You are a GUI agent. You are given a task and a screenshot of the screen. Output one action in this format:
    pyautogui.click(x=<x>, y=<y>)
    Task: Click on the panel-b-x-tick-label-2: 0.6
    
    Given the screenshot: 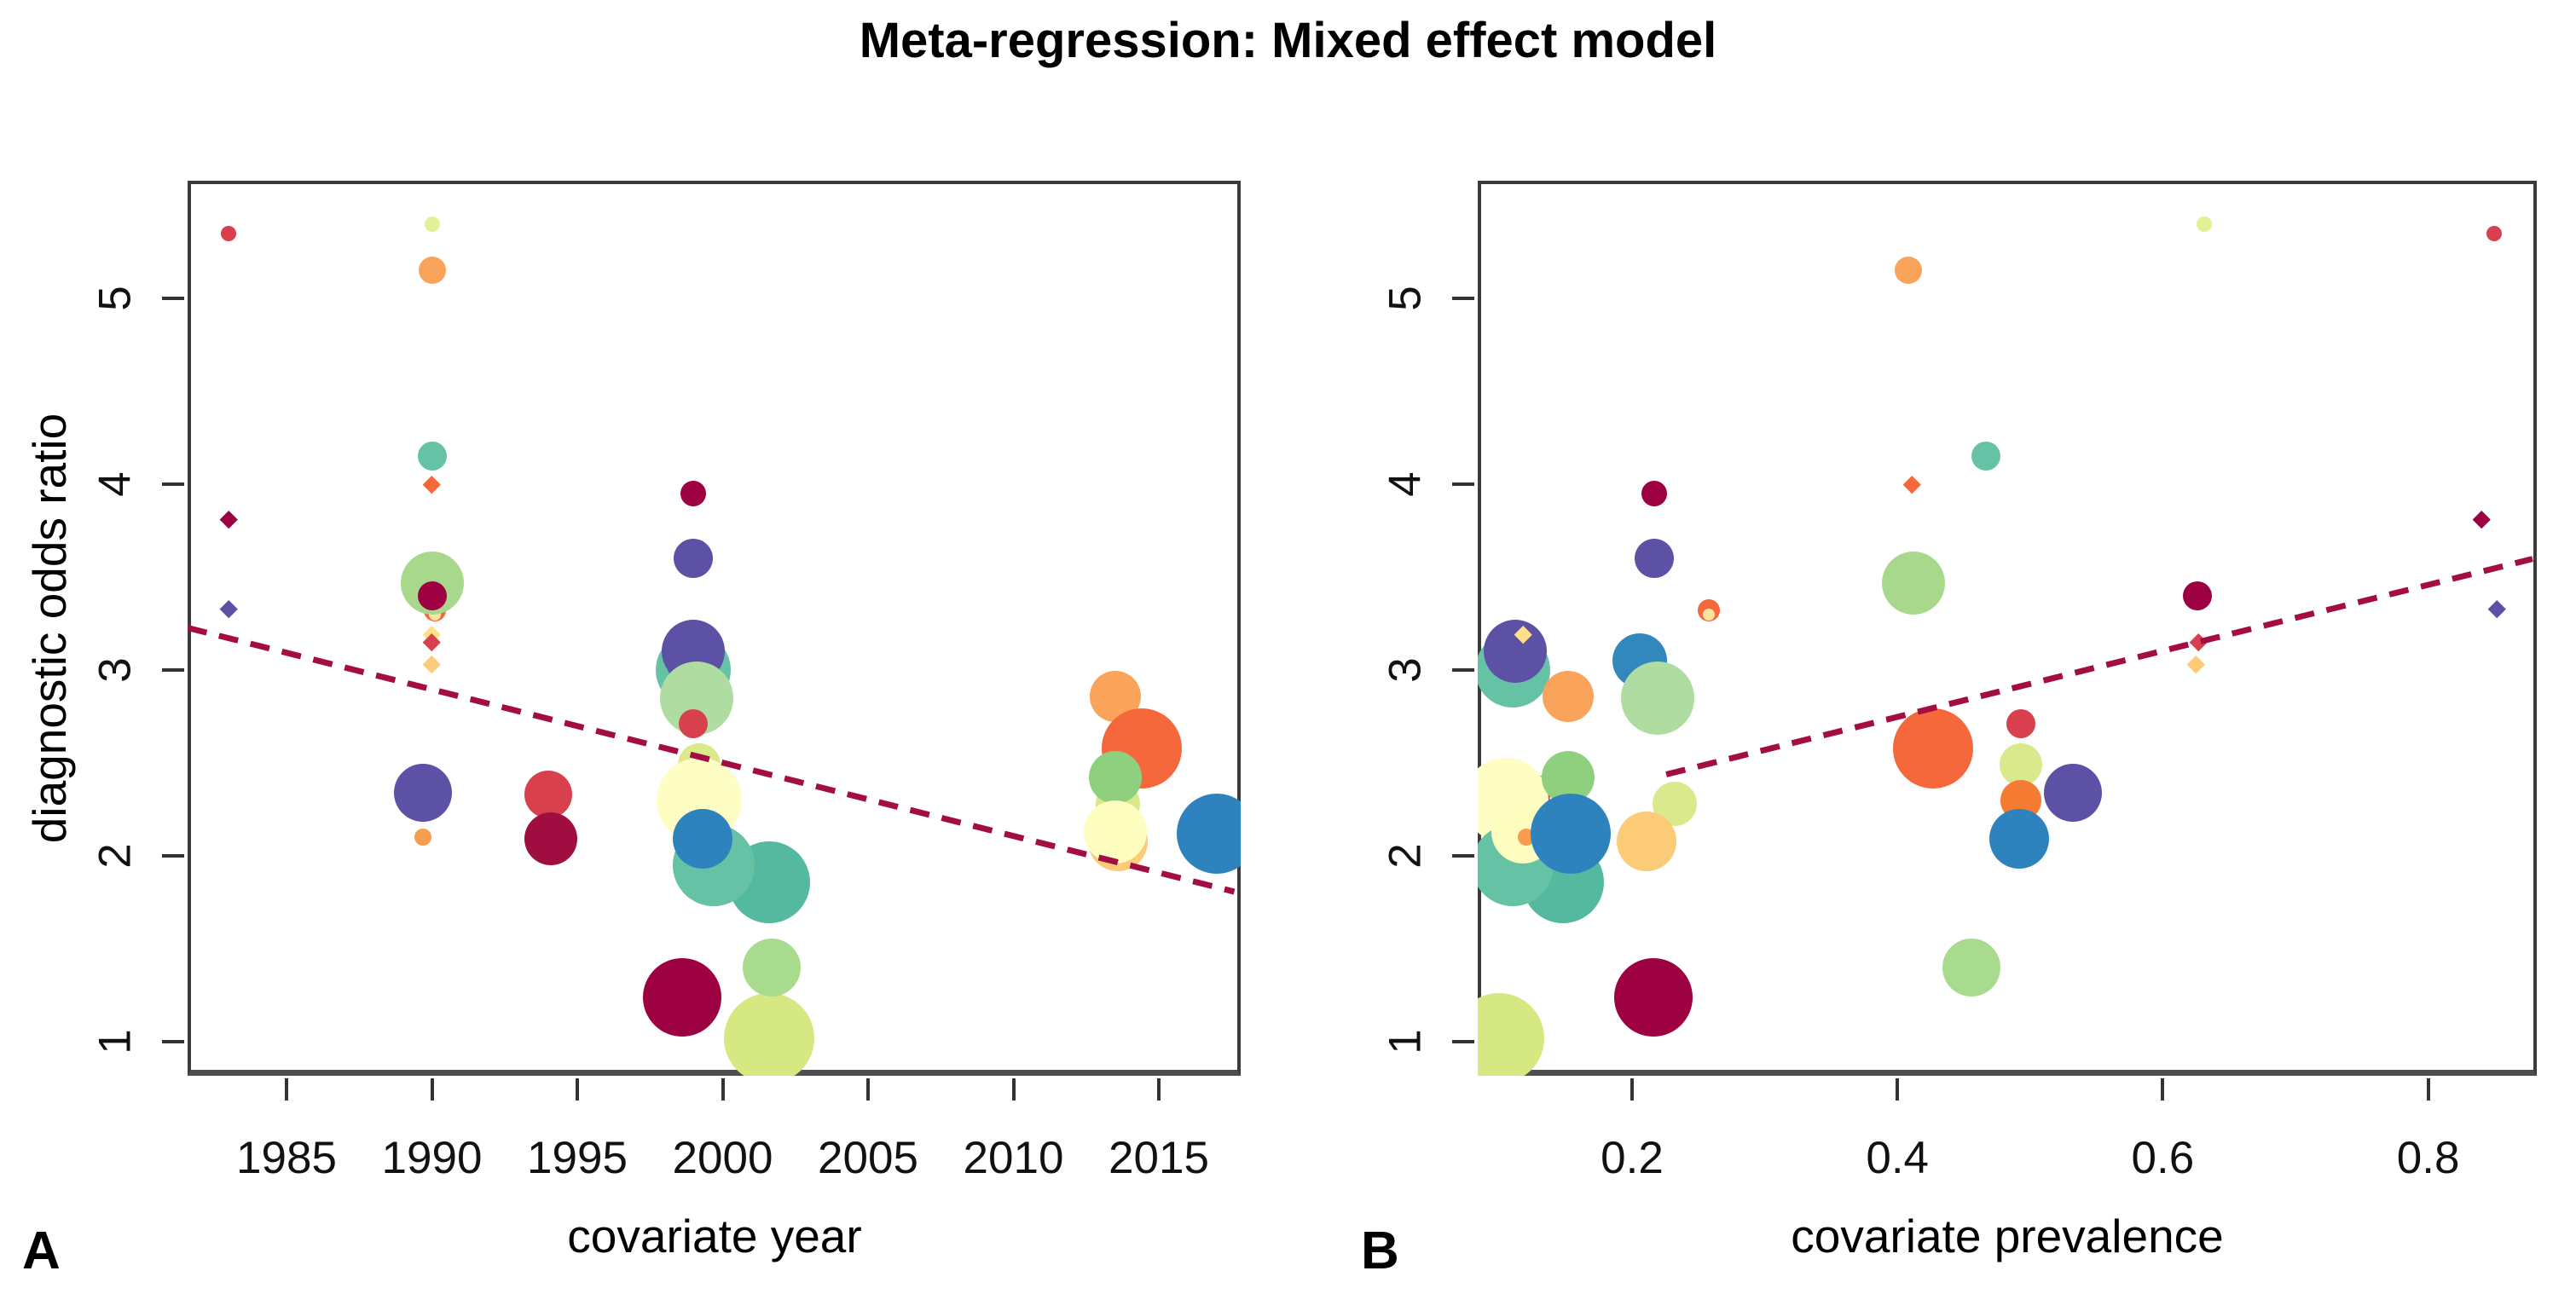 What is the action you would take?
    pyautogui.click(x=2163, y=1158)
    